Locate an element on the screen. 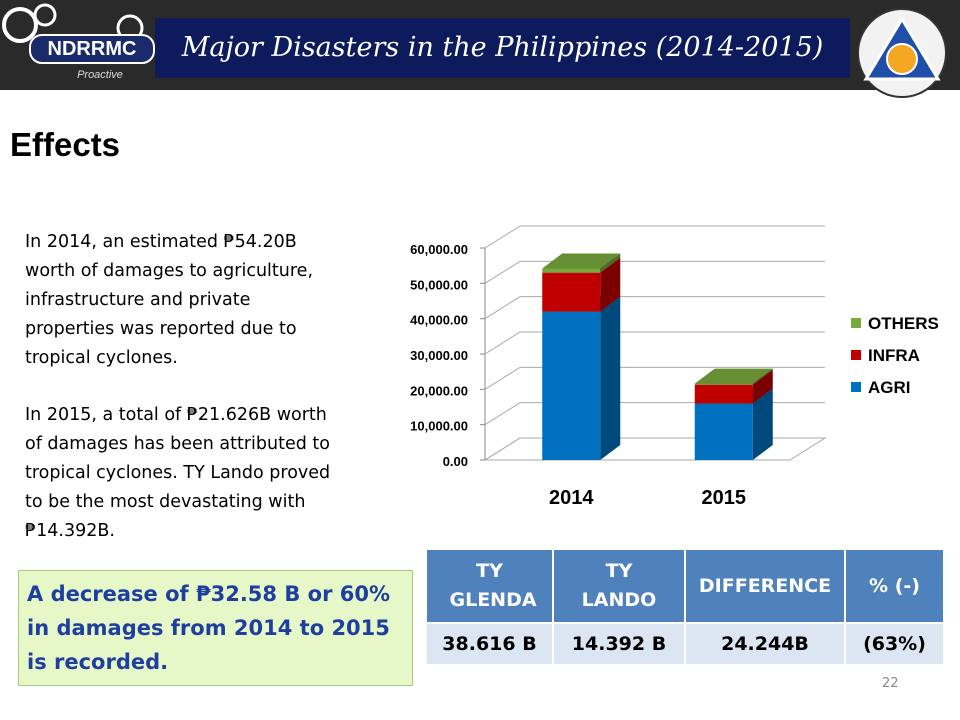 This screenshot has width=960, height=720. text-line: of damages has been attributed to is located at coordinates (177, 444).